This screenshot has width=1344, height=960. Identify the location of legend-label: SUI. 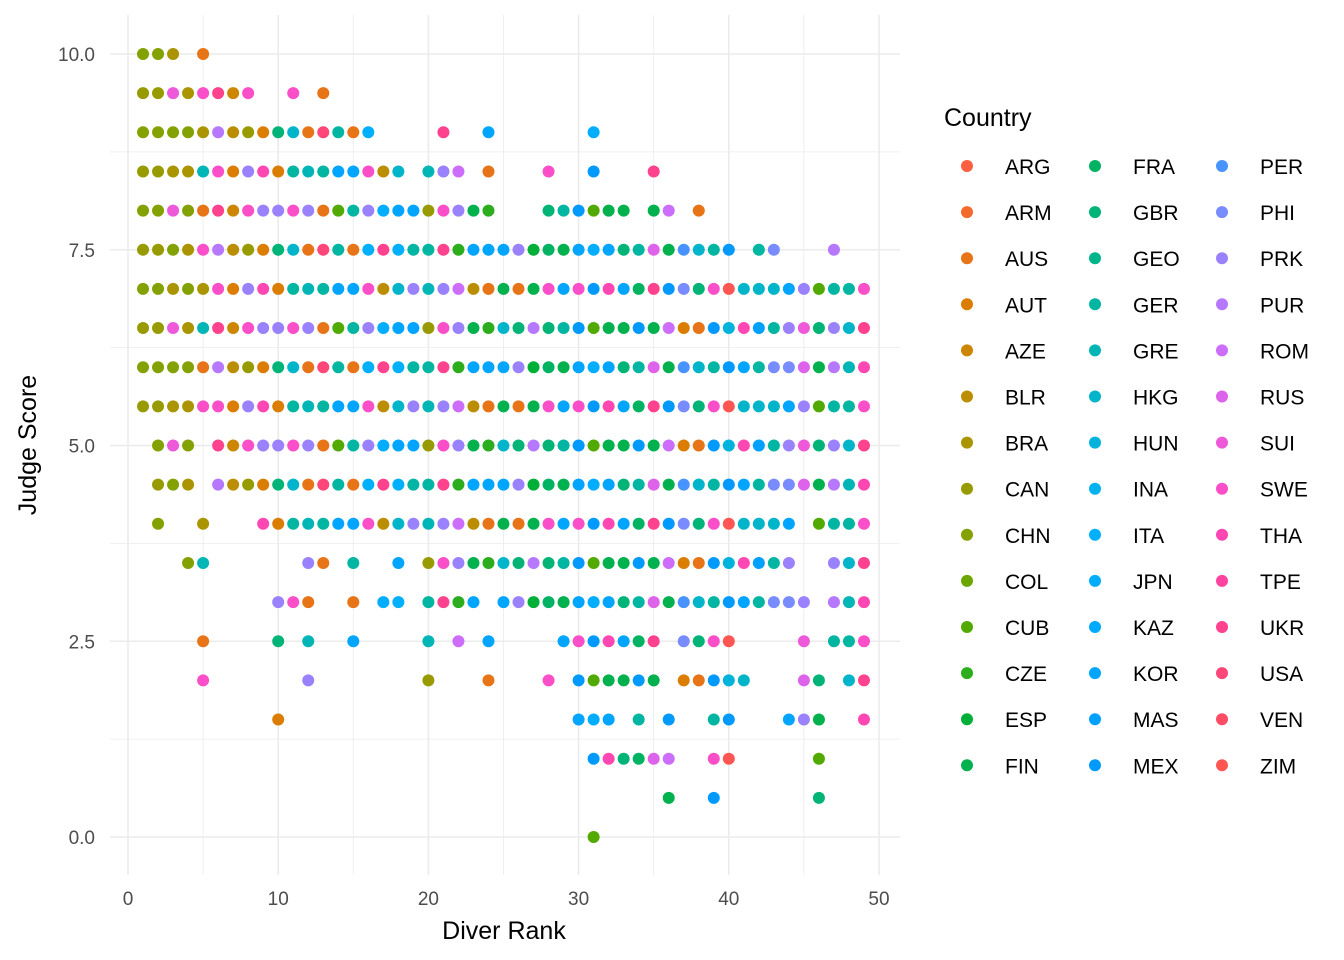
(1277, 444).